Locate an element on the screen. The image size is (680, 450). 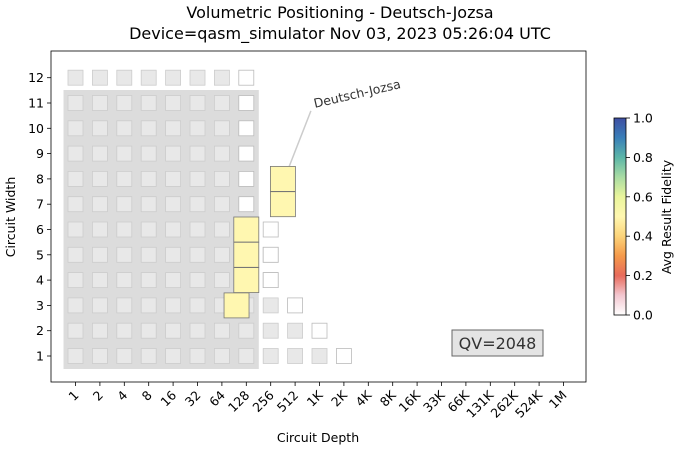
colorbar-tick-label: 0.8 is located at coordinates (643, 157).